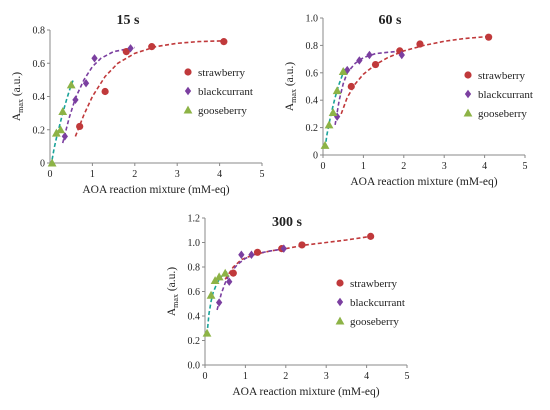  Describe the element at coordinates (391, 20) in the screenshot. I see `chart-title: 60 s` at that location.